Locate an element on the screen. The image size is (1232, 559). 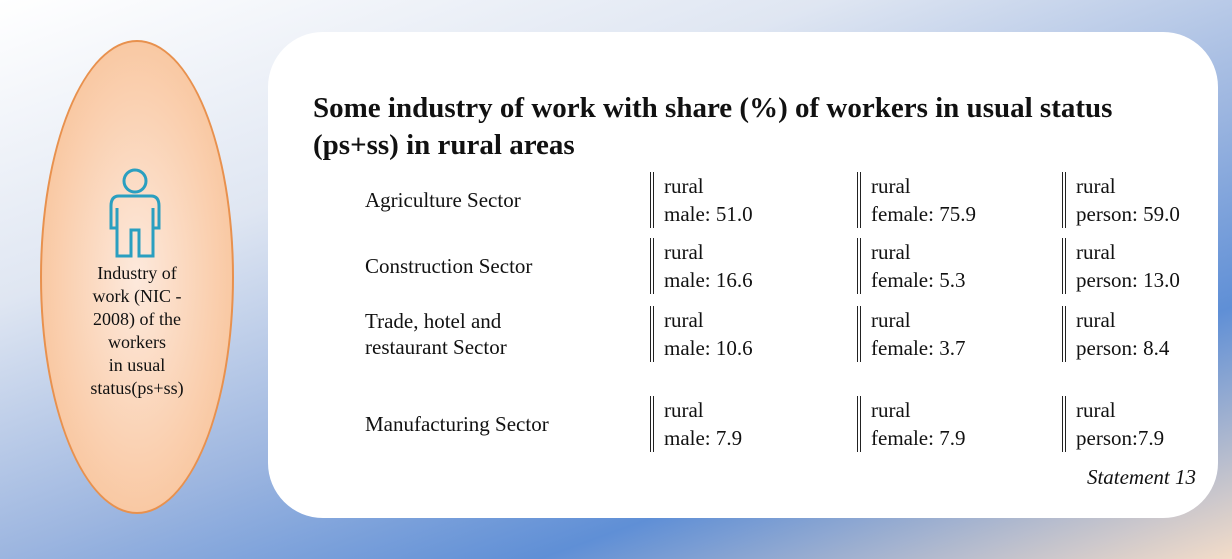
value-cell: rural male: 16.6 is located at coordinates (701, 266).